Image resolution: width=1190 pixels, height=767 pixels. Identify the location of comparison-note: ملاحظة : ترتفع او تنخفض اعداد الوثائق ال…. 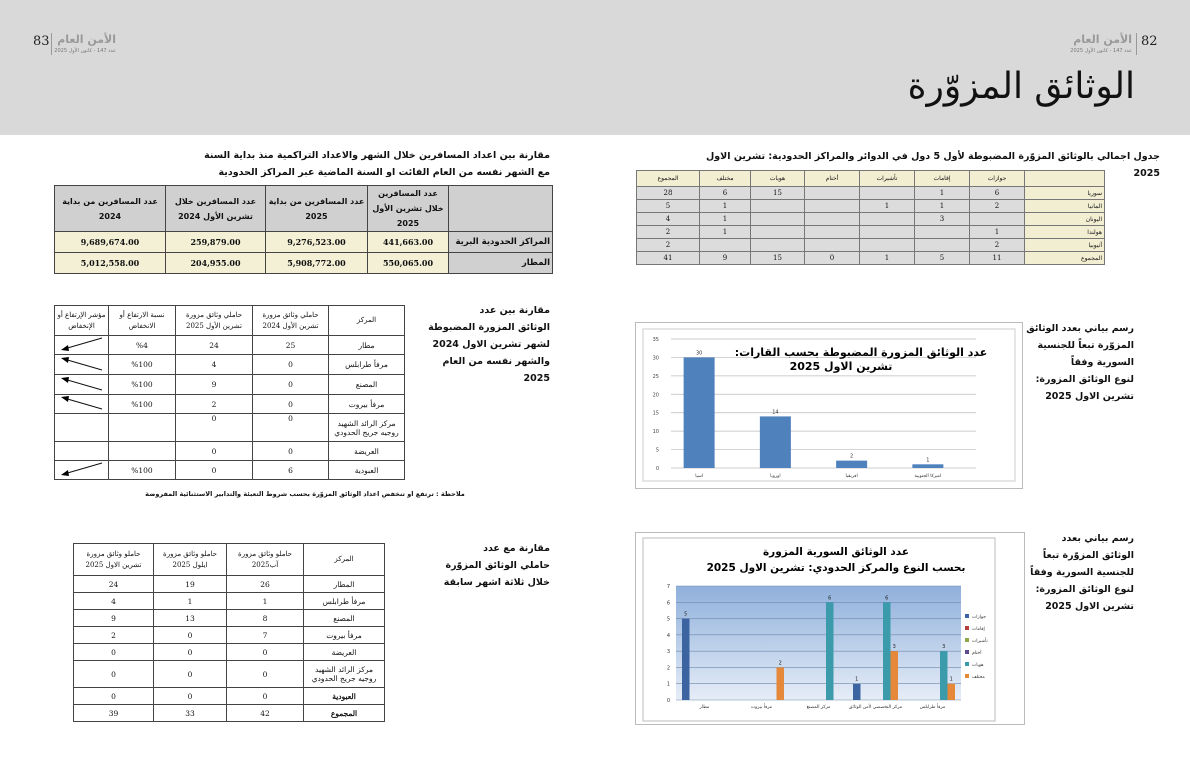
(305, 494).